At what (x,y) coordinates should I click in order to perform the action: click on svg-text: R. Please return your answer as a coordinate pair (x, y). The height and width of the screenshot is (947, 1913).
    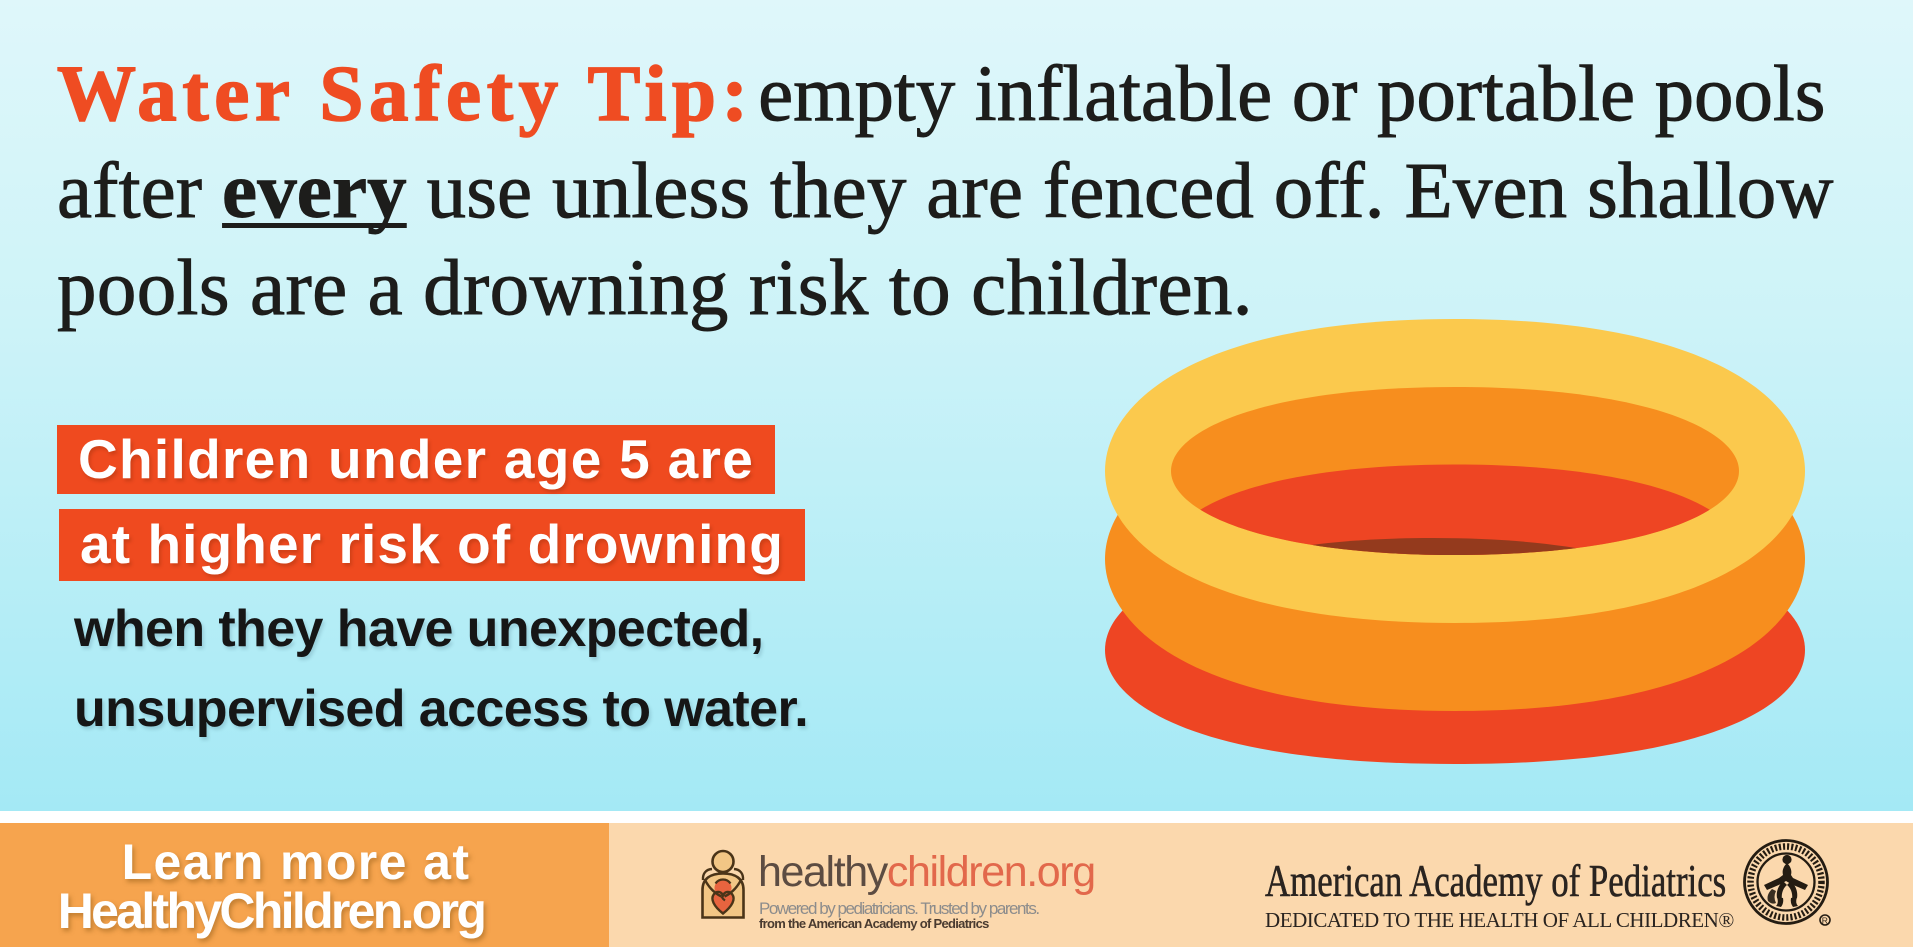
    Looking at the image, I should click on (1825, 921).